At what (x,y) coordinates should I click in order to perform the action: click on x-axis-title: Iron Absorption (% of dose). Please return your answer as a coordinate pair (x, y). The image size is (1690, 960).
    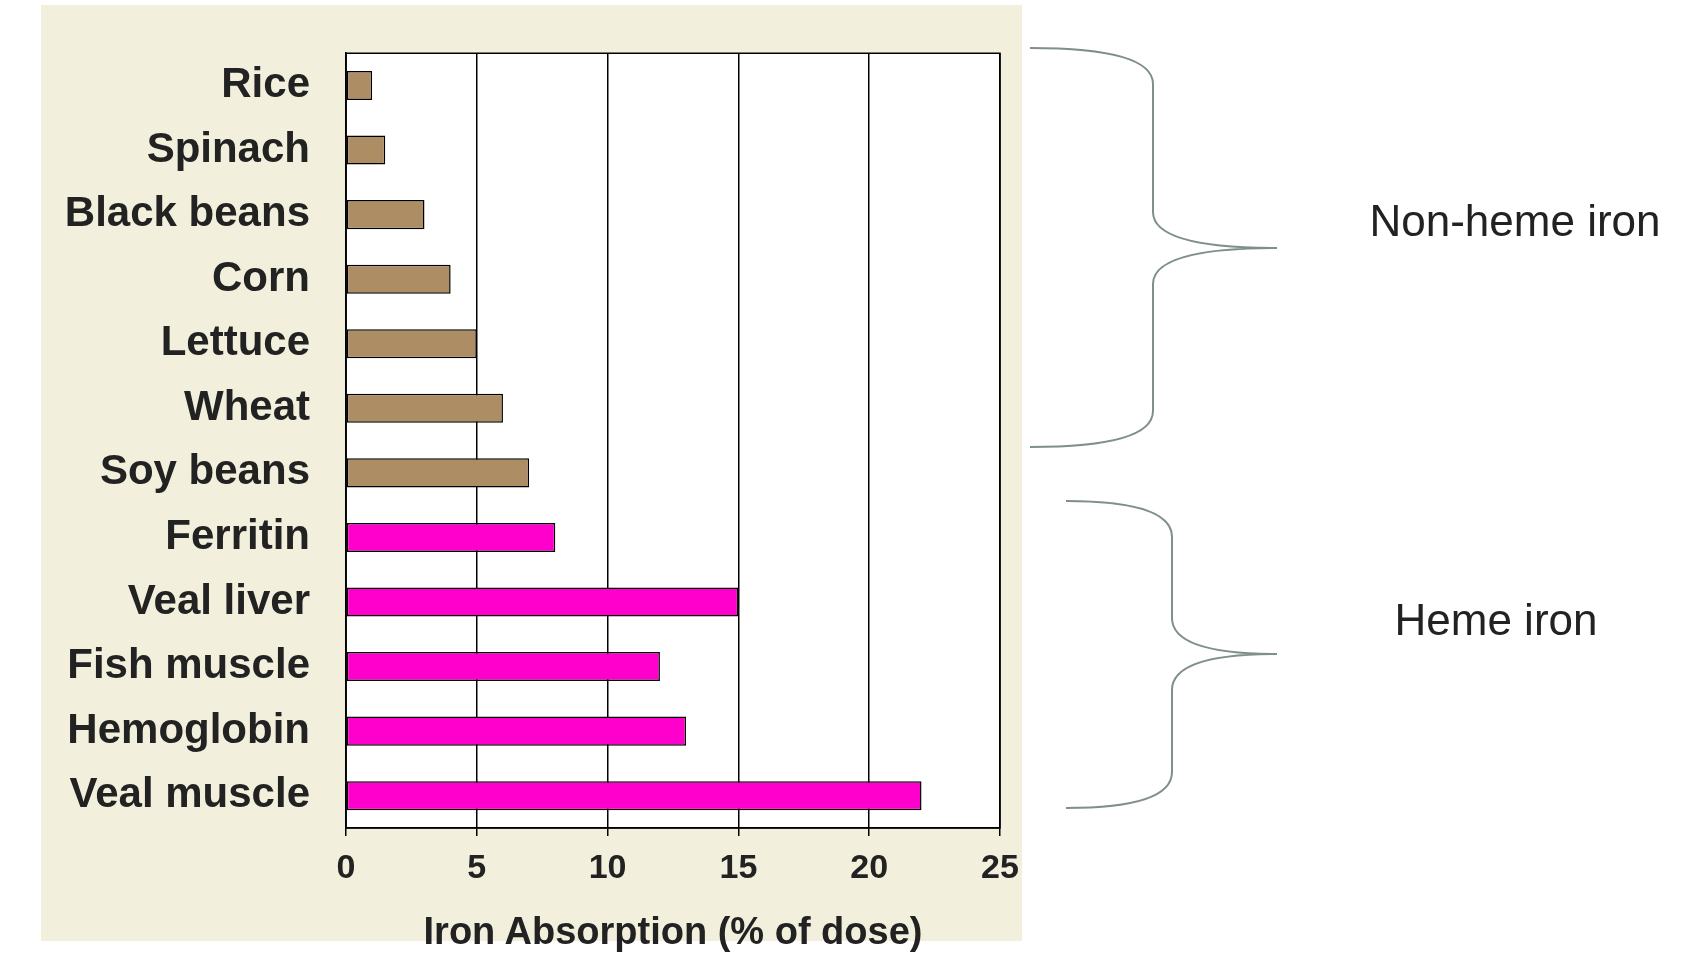
    Looking at the image, I should click on (673, 930).